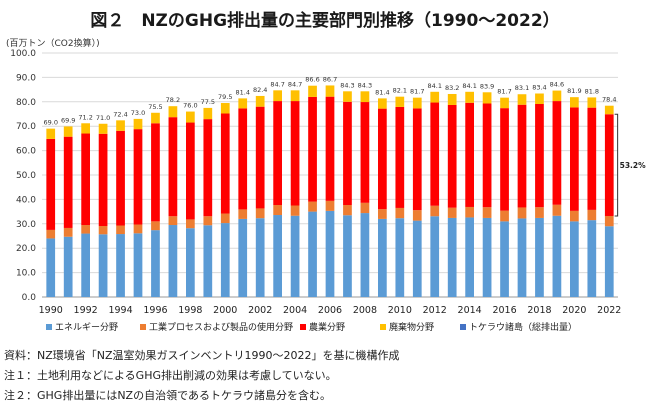 The image size is (650, 411). Describe the element at coordinates (295, 310) in the screenshot. I see `x-tick-label: 2004` at that location.